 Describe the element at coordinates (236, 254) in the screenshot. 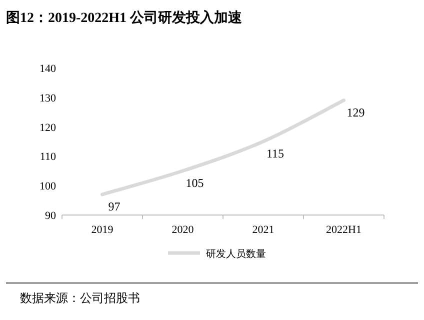

I see `legend-label: 研发人员数量` at that location.